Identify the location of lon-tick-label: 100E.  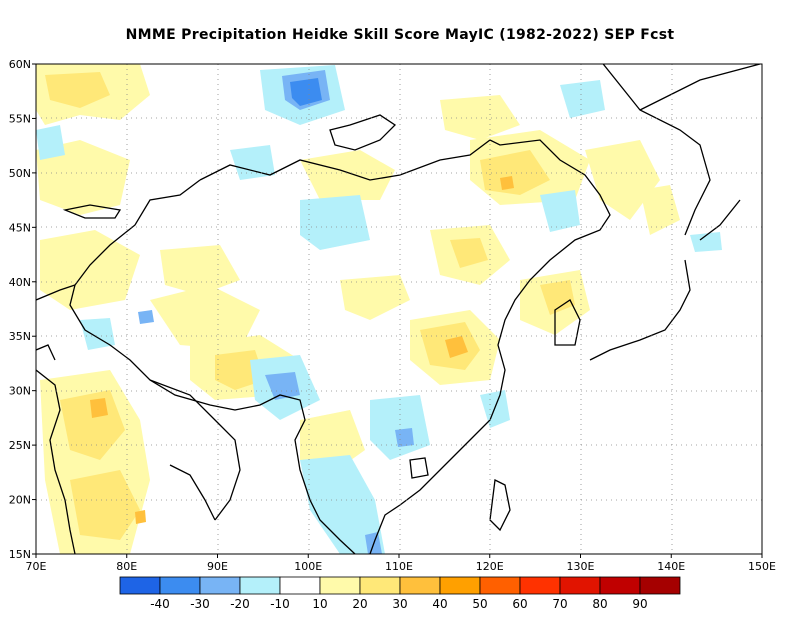
(308, 566).